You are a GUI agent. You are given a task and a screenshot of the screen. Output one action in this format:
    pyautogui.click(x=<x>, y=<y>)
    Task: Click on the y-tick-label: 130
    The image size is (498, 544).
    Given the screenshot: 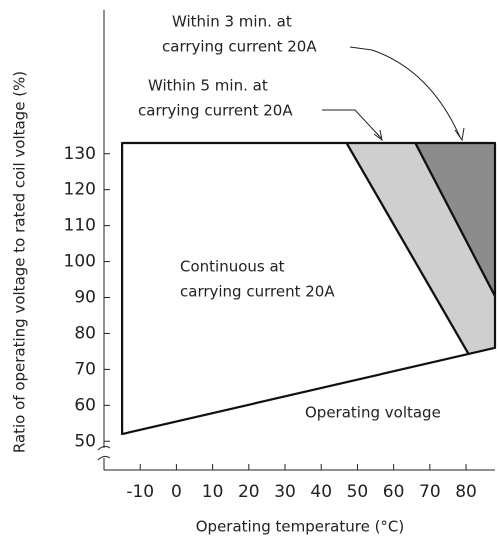 What is the action you would take?
    pyautogui.click(x=80, y=154)
    